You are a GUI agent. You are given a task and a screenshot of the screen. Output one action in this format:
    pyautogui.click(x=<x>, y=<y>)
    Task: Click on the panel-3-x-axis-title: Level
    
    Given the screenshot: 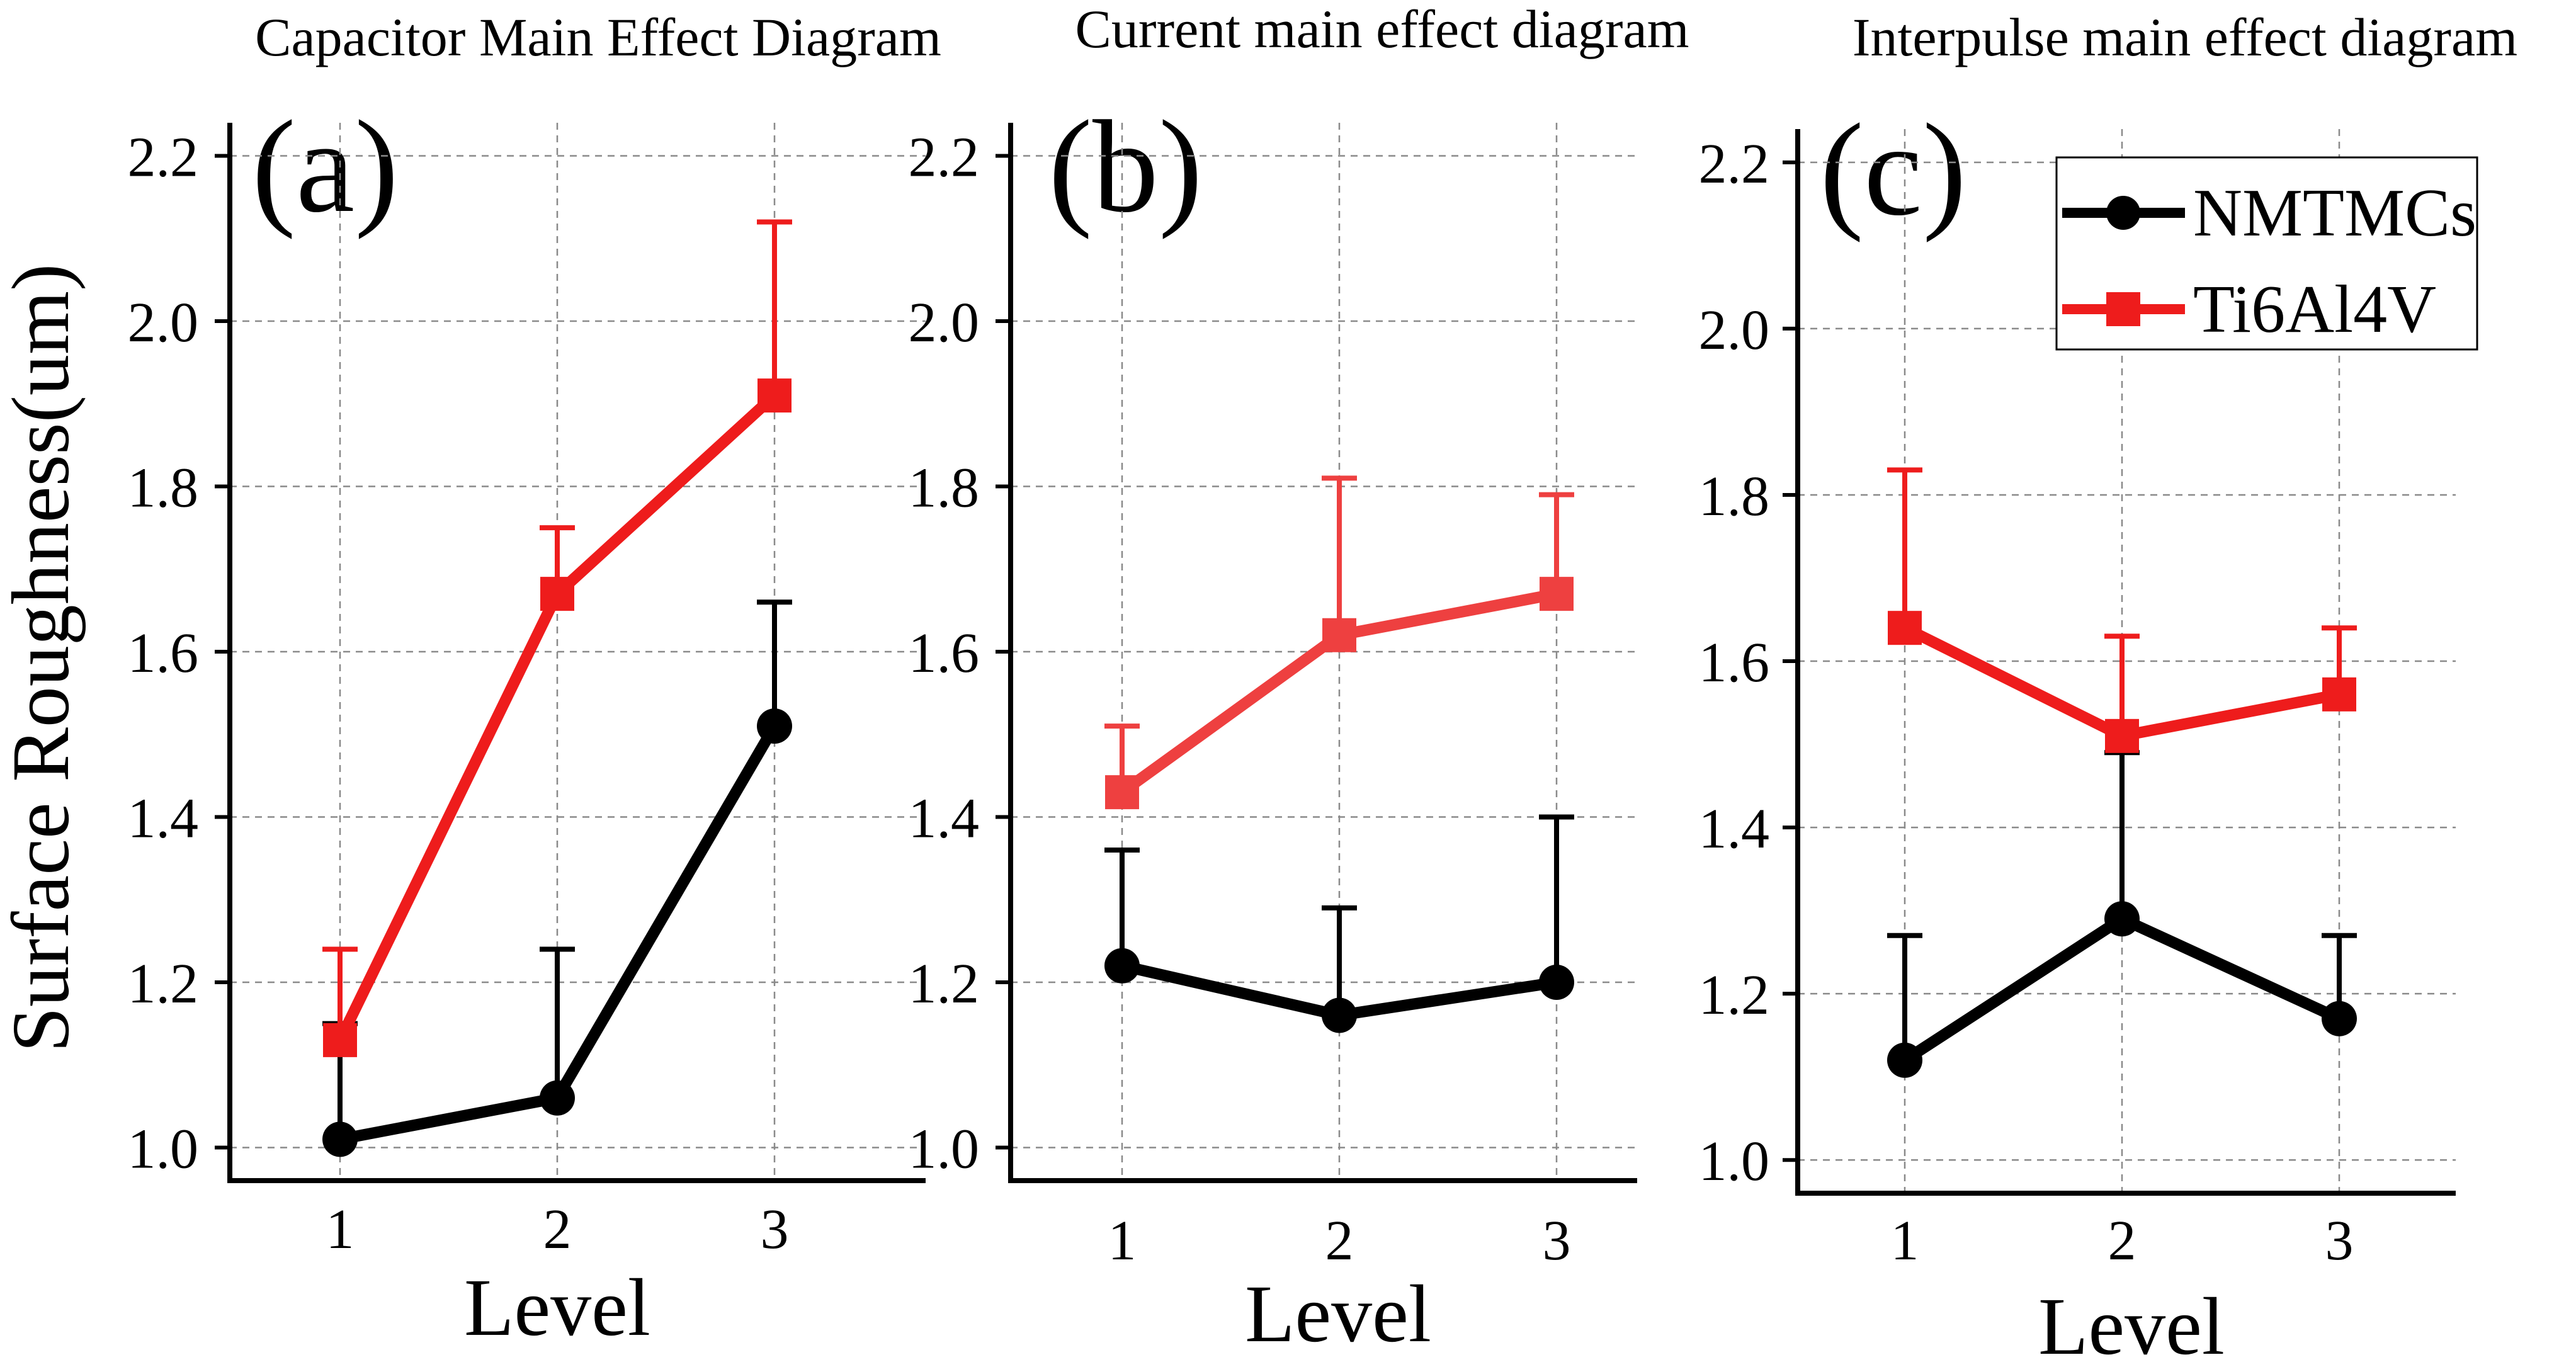 What is the action you would take?
    pyautogui.click(x=2131, y=1324)
    